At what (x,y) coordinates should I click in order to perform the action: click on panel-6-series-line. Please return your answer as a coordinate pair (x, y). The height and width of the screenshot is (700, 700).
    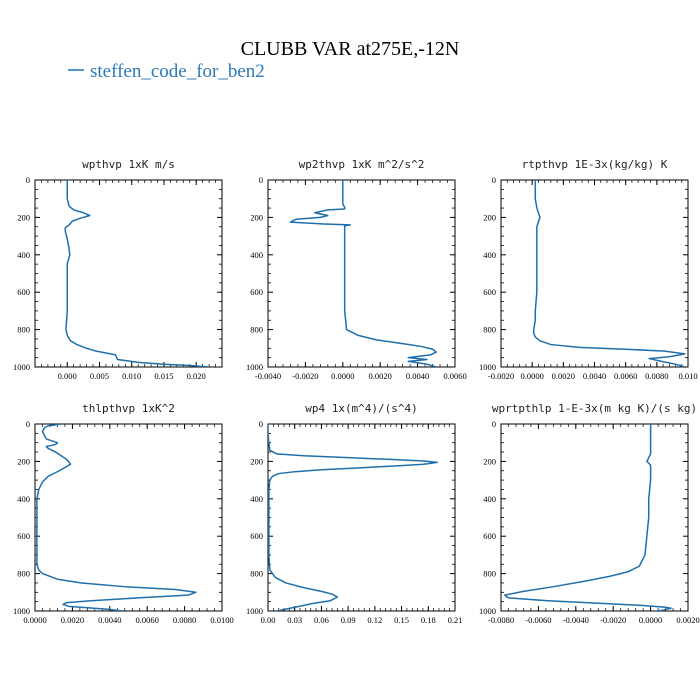
    Looking at the image, I should click on (587, 517).